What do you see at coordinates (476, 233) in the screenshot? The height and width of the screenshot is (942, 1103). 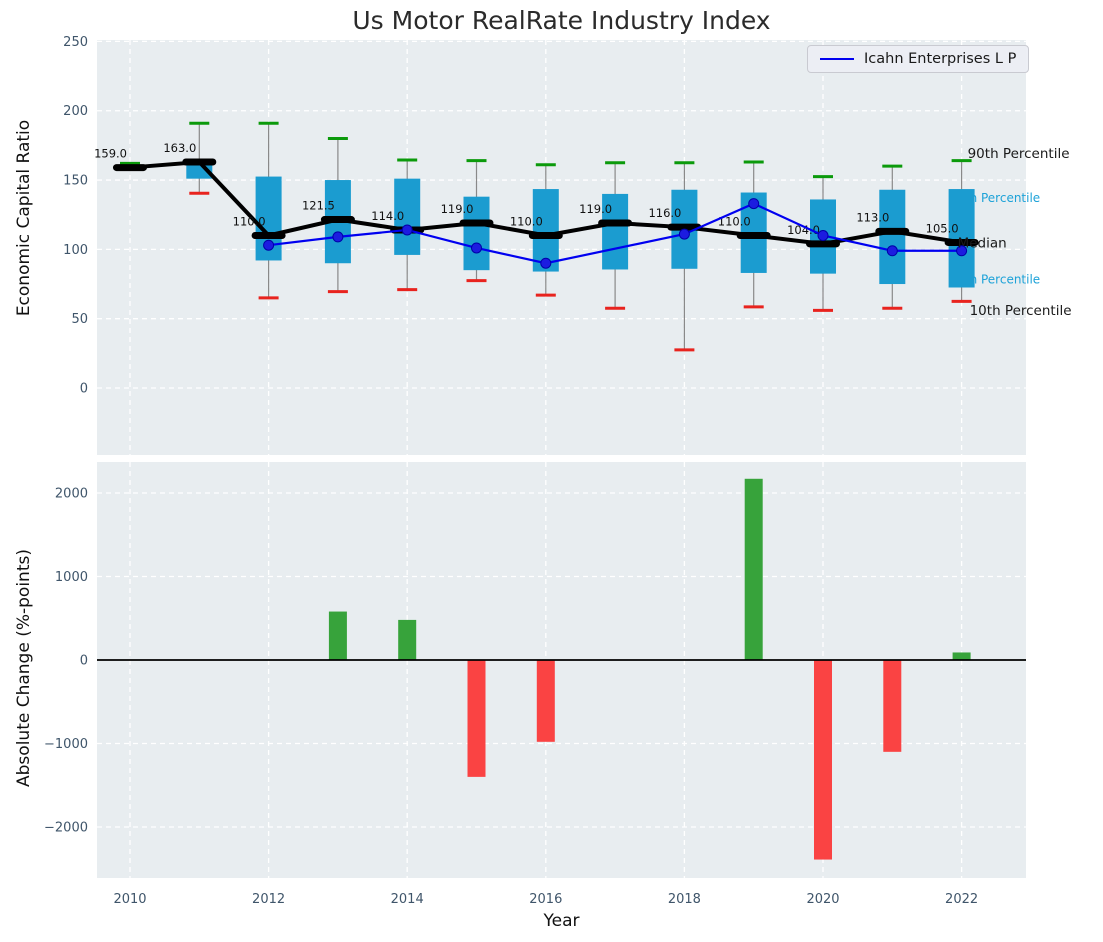 I see `box-2015` at bounding box center [476, 233].